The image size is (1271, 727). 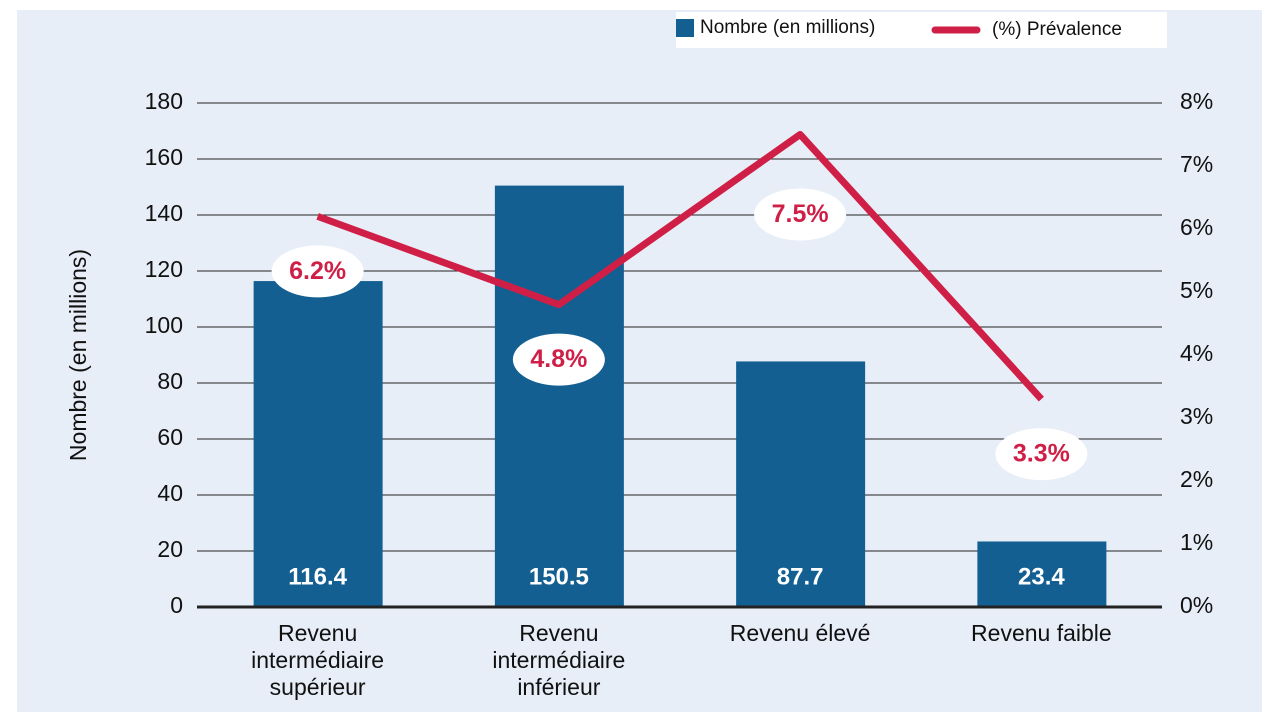 I want to click on legend-label: (%) Prévalence, so click(x=1057, y=29).